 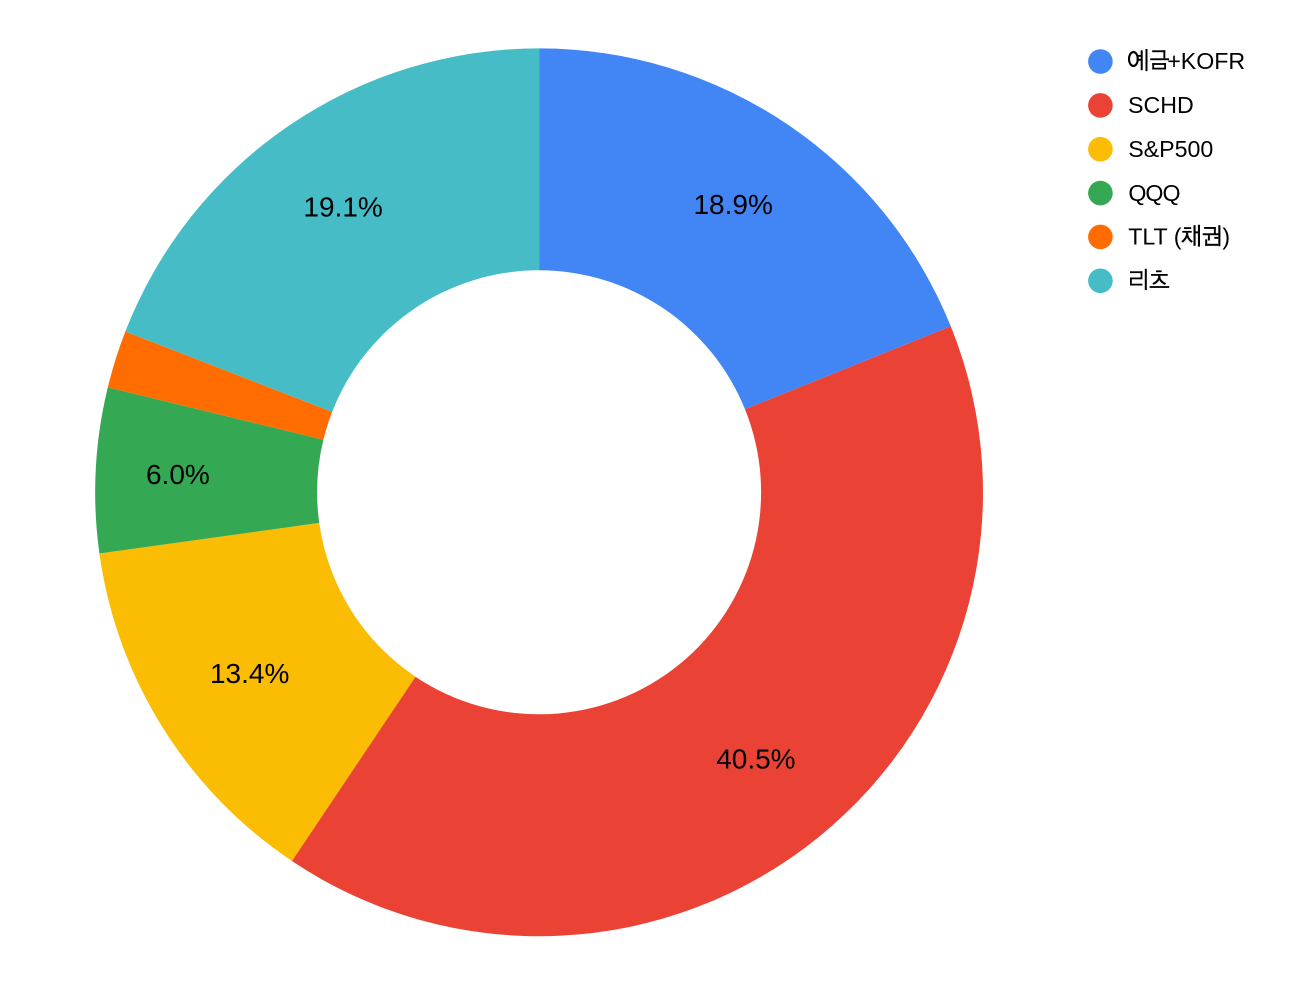 I want to click on svg-text: 40.5%, so click(x=755, y=759).